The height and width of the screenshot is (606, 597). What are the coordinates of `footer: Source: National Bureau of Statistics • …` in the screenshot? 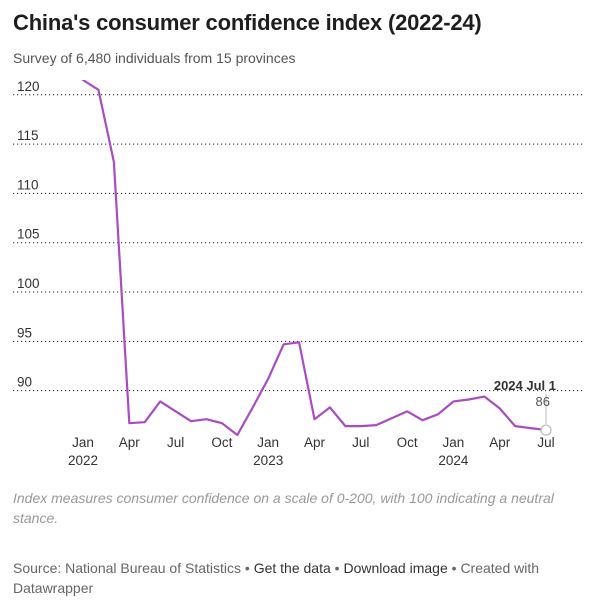 It's located at (293, 578).